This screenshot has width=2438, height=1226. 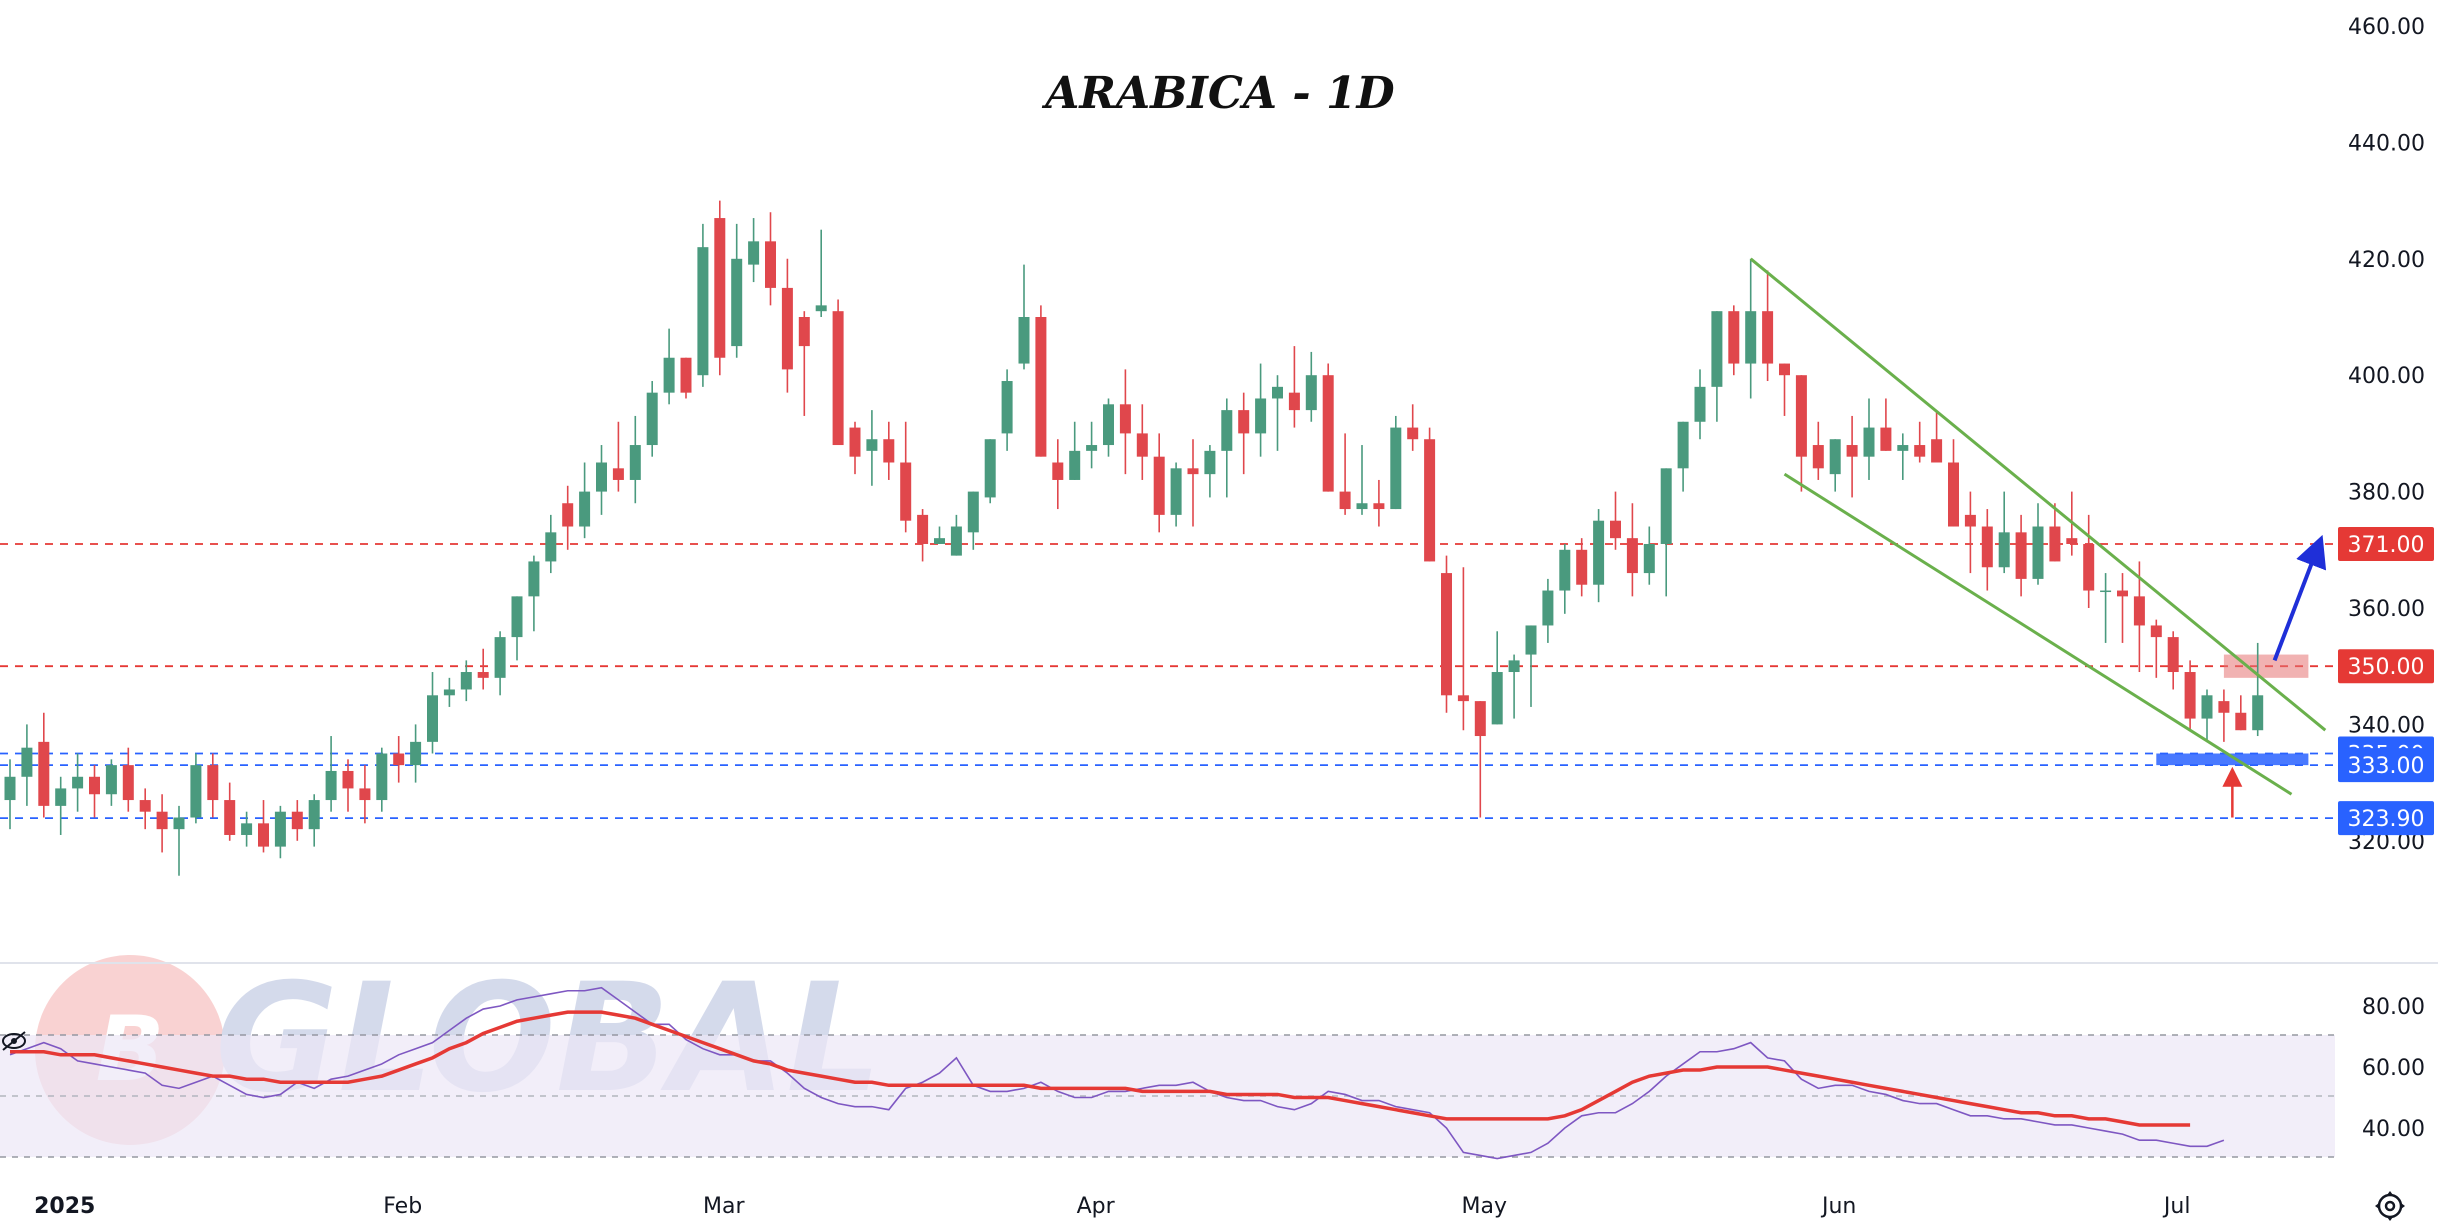 I want to click on blue-arrow, so click(x=2299, y=598).